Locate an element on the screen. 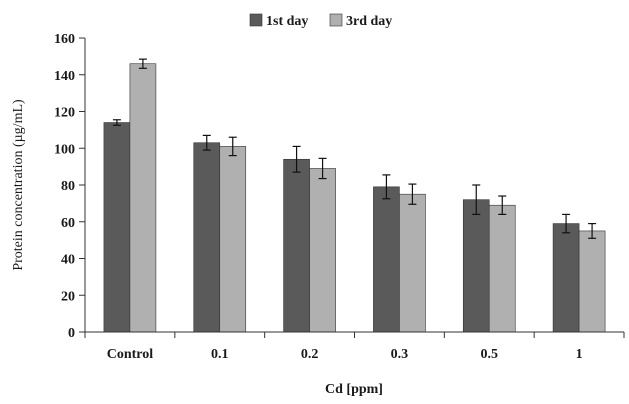 The image size is (629, 404). x-tick-label: 0.1 is located at coordinates (220, 354).